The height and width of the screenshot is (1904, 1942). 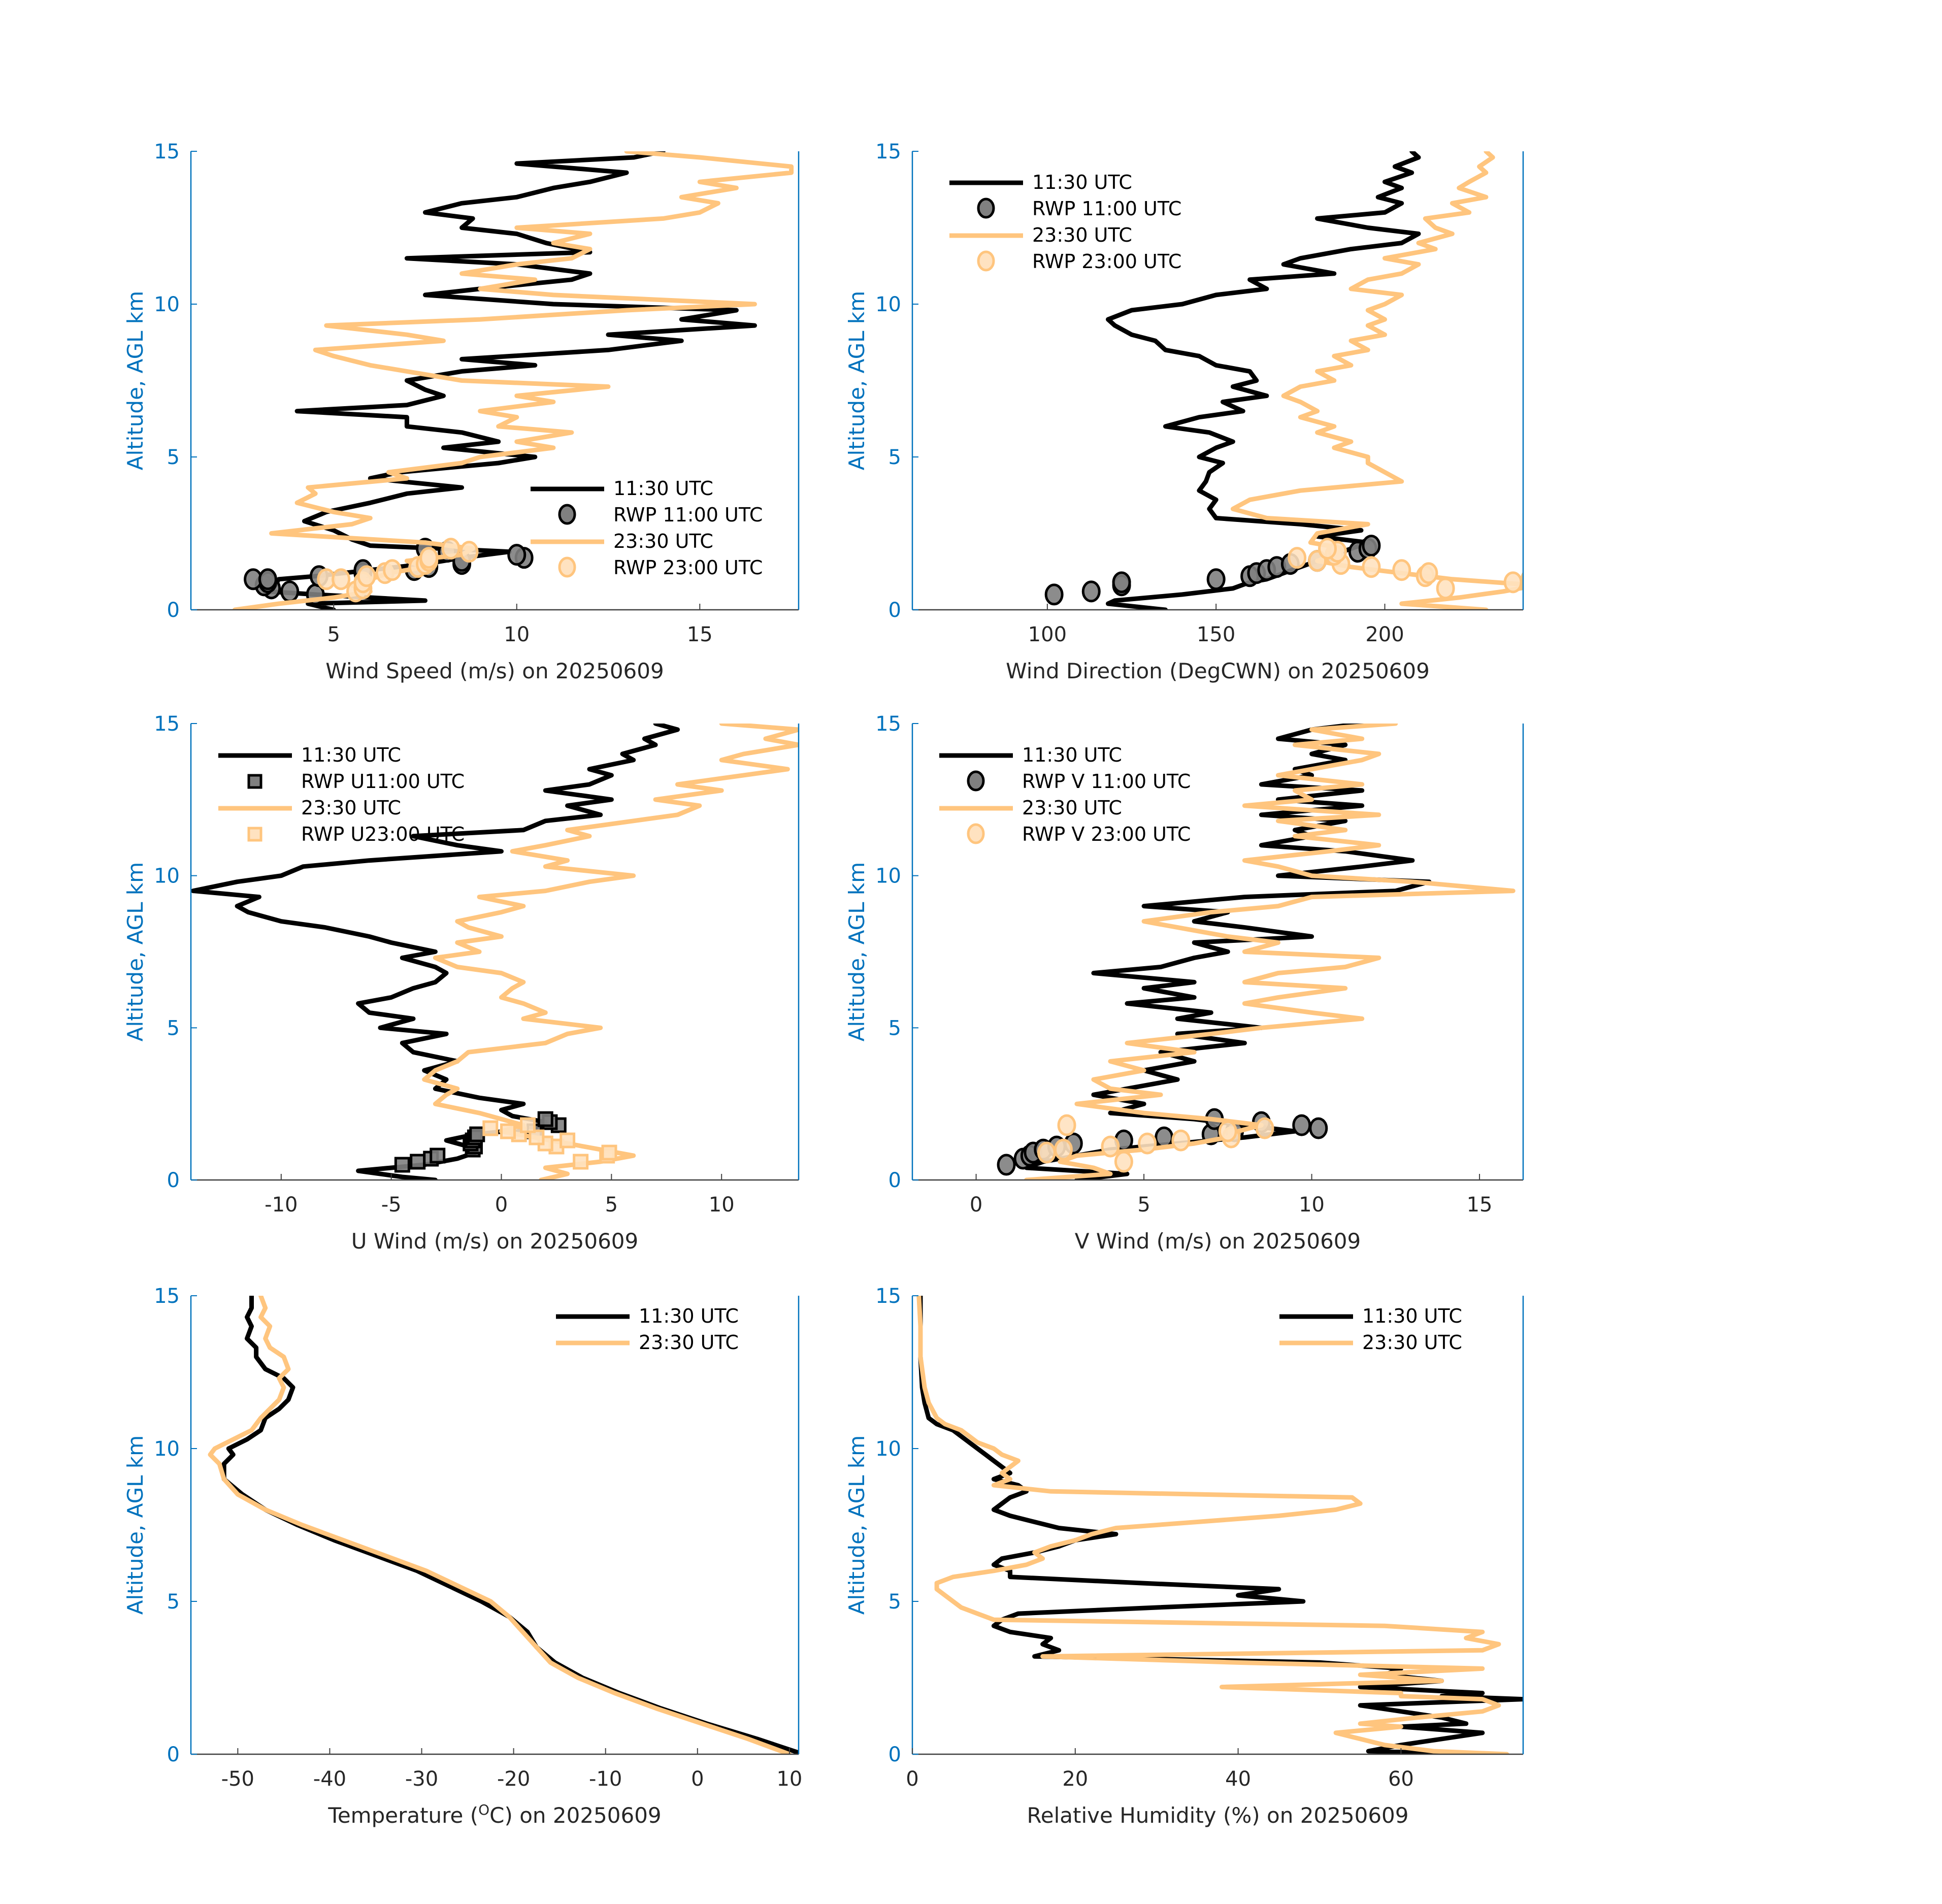 I want to click on x-axis-label-after: C) on 20250609, so click(x=575, y=1816).